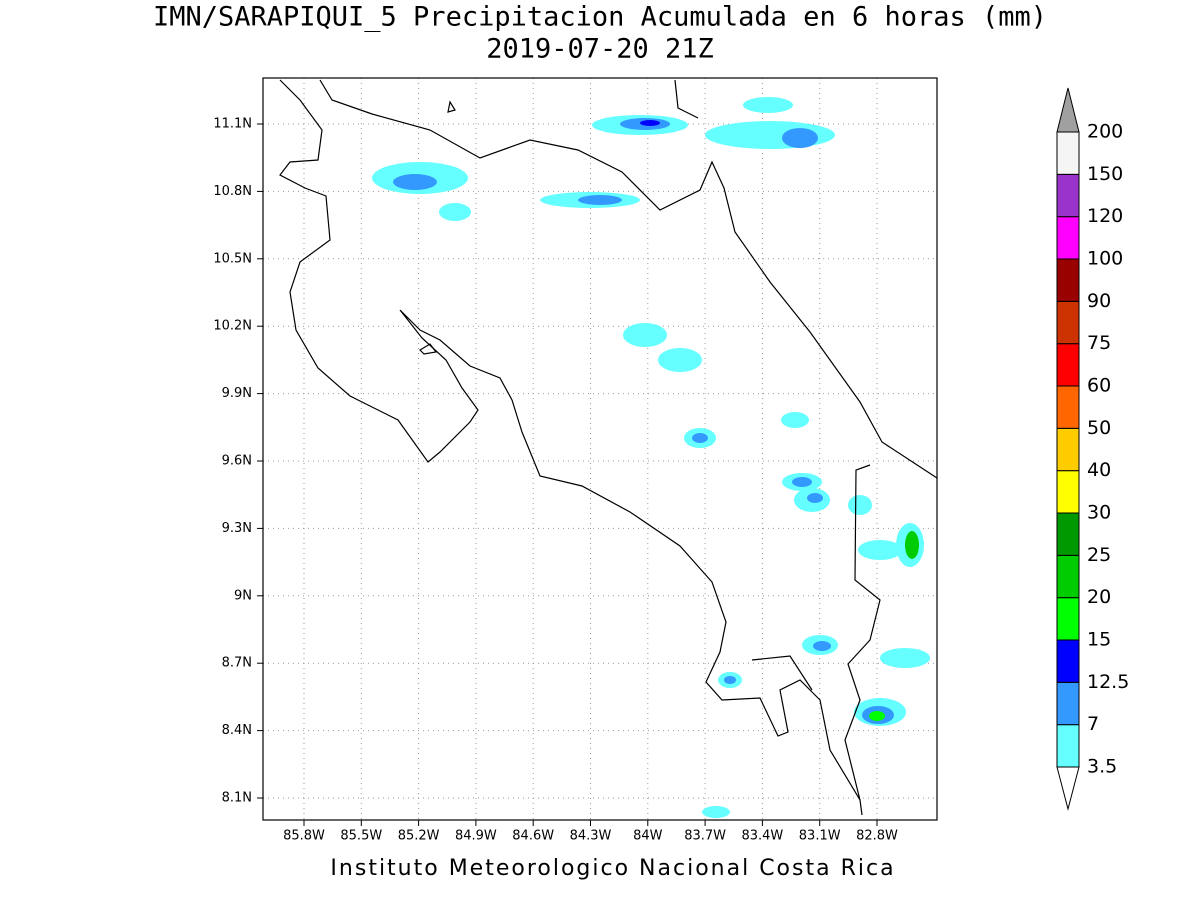  I want to click on lat-tick-label: 10.2N, so click(232, 326).